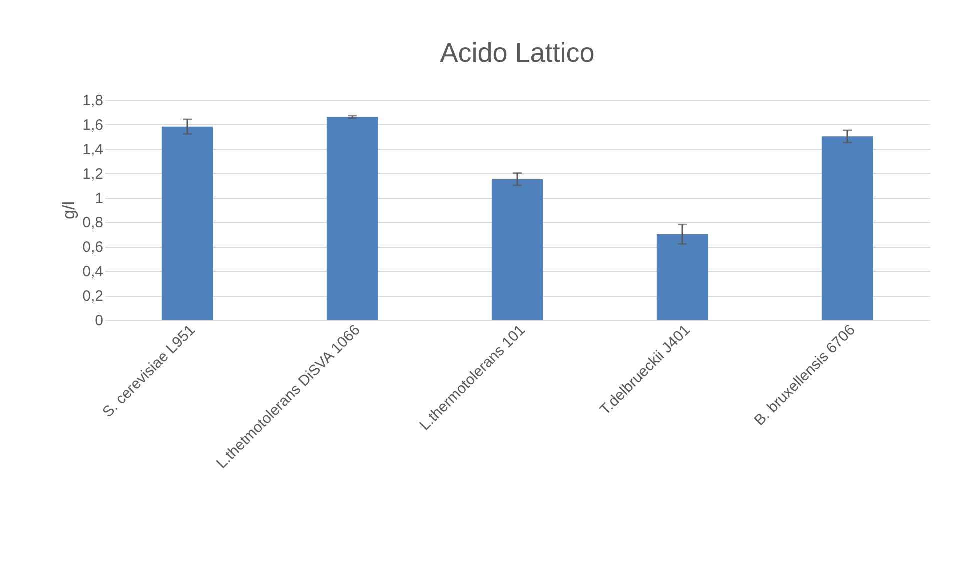 This screenshot has height=580, width=955. What do you see at coordinates (93, 247) in the screenshot?
I see `y-tick-label: 0,6` at bounding box center [93, 247].